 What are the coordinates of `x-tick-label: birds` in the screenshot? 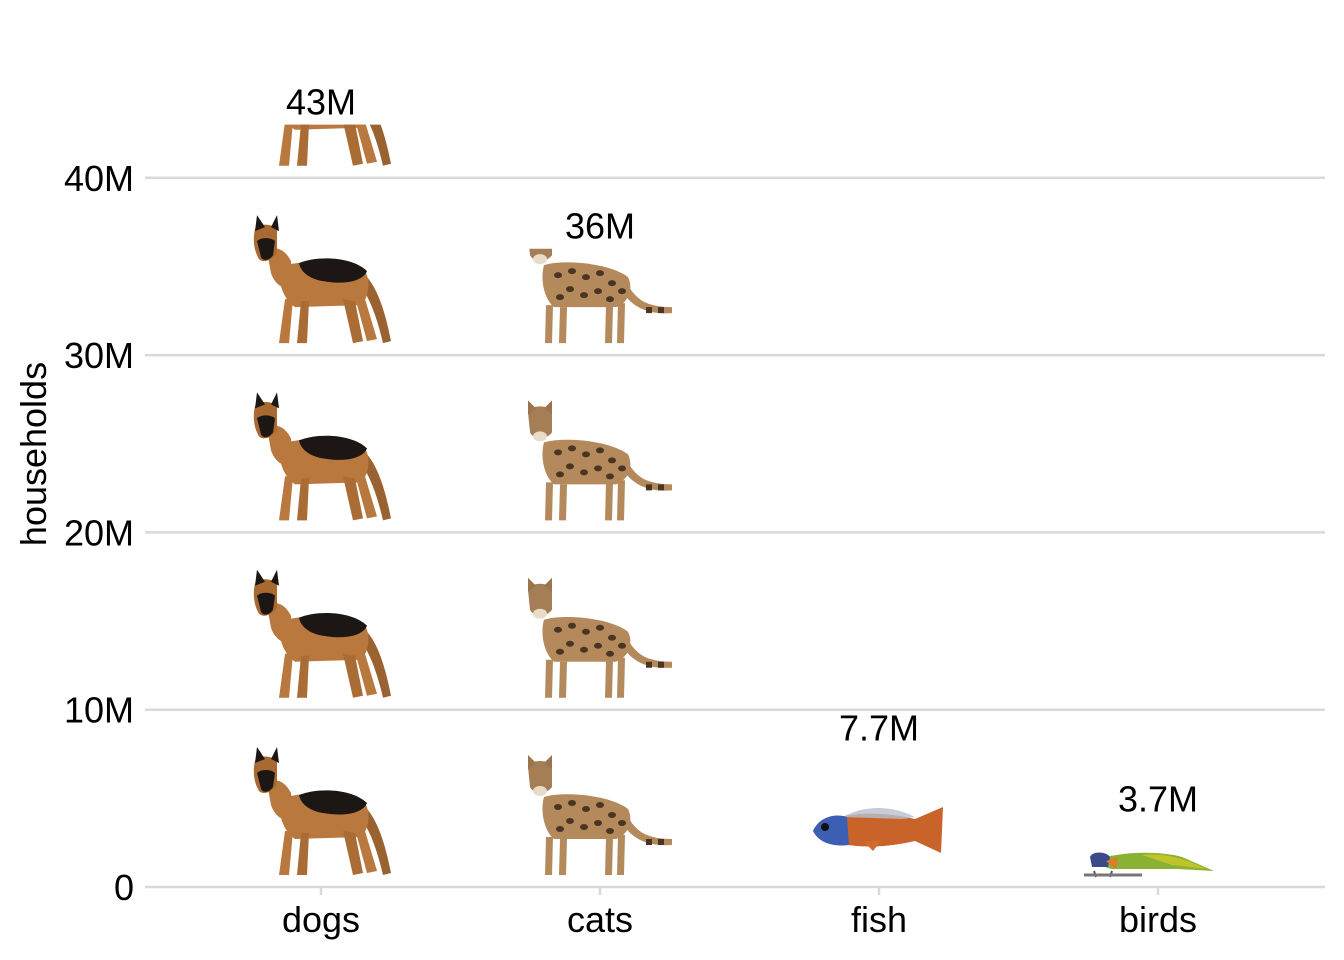 It's located at (1158, 919).